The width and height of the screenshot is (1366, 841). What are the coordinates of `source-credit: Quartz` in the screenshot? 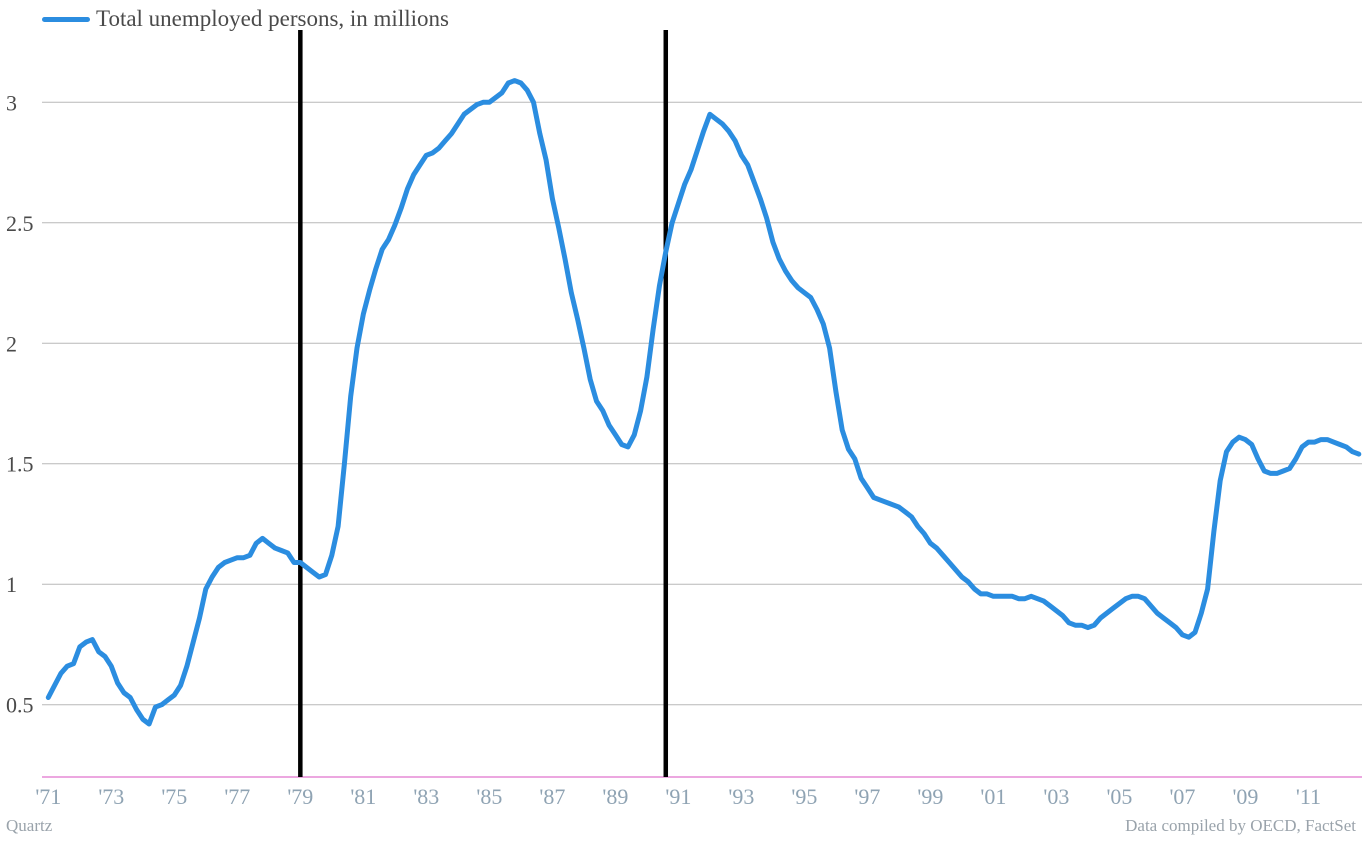 It's located at (29, 825).